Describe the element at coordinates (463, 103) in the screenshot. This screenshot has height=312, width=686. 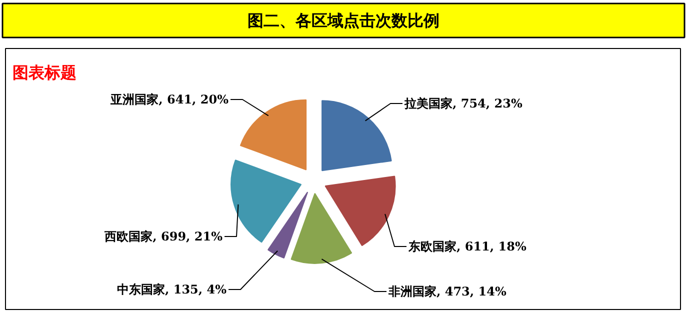
I see `slice-label: 拉美国家, 754, 23%` at that location.